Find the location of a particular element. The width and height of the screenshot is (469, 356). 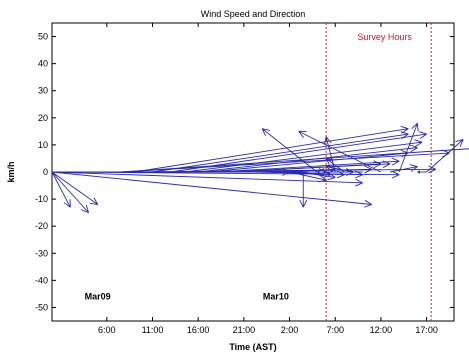

y-tick-label: 40 is located at coordinates (43, 64).